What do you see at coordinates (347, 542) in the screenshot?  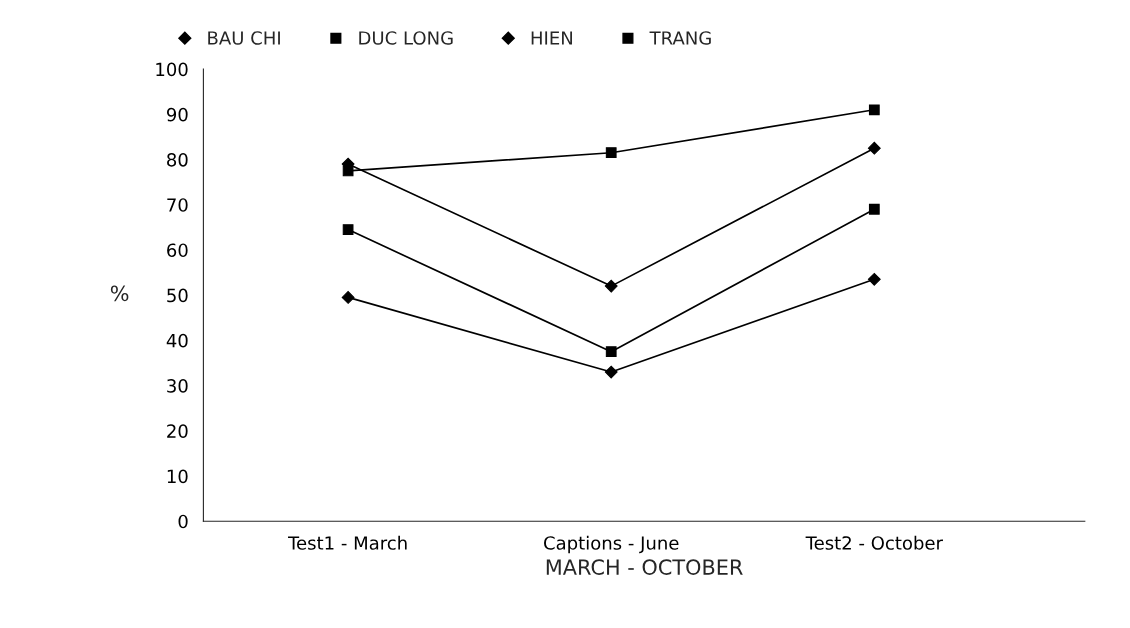 I see `x-tick-label: Test1 - March` at bounding box center [347, 542].